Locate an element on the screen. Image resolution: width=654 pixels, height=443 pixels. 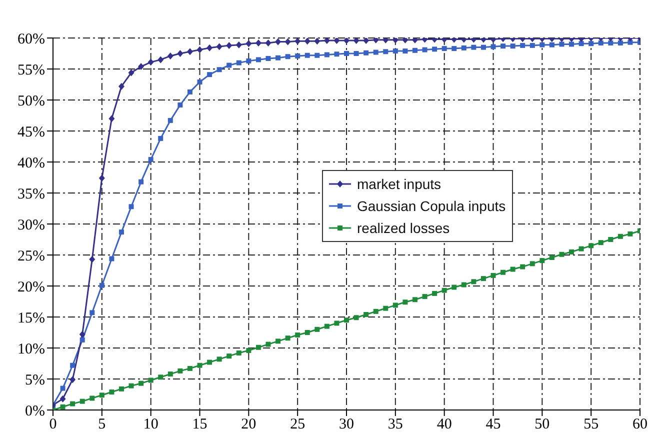
x-tick-label: 30 is located at coordinates (346, 424).